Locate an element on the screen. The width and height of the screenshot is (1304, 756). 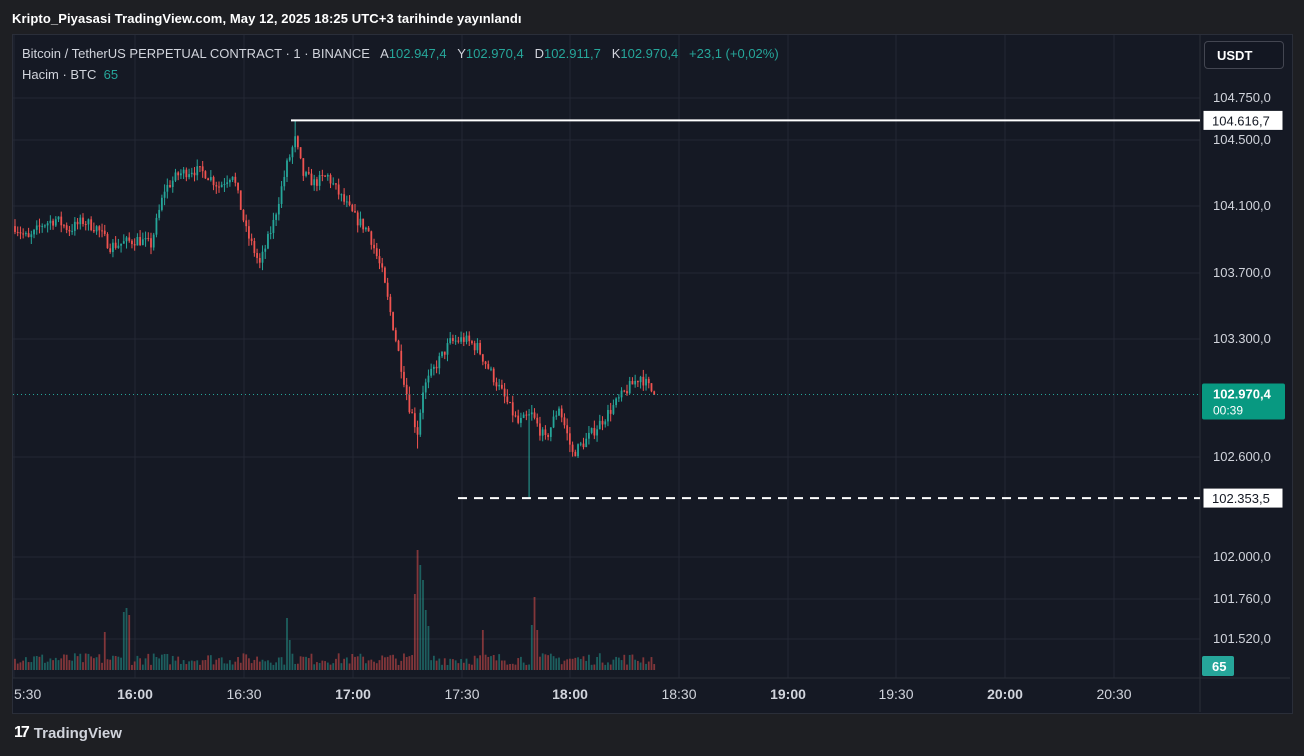
currency-selector-button: USDT is located at coordinates (1244, 55).